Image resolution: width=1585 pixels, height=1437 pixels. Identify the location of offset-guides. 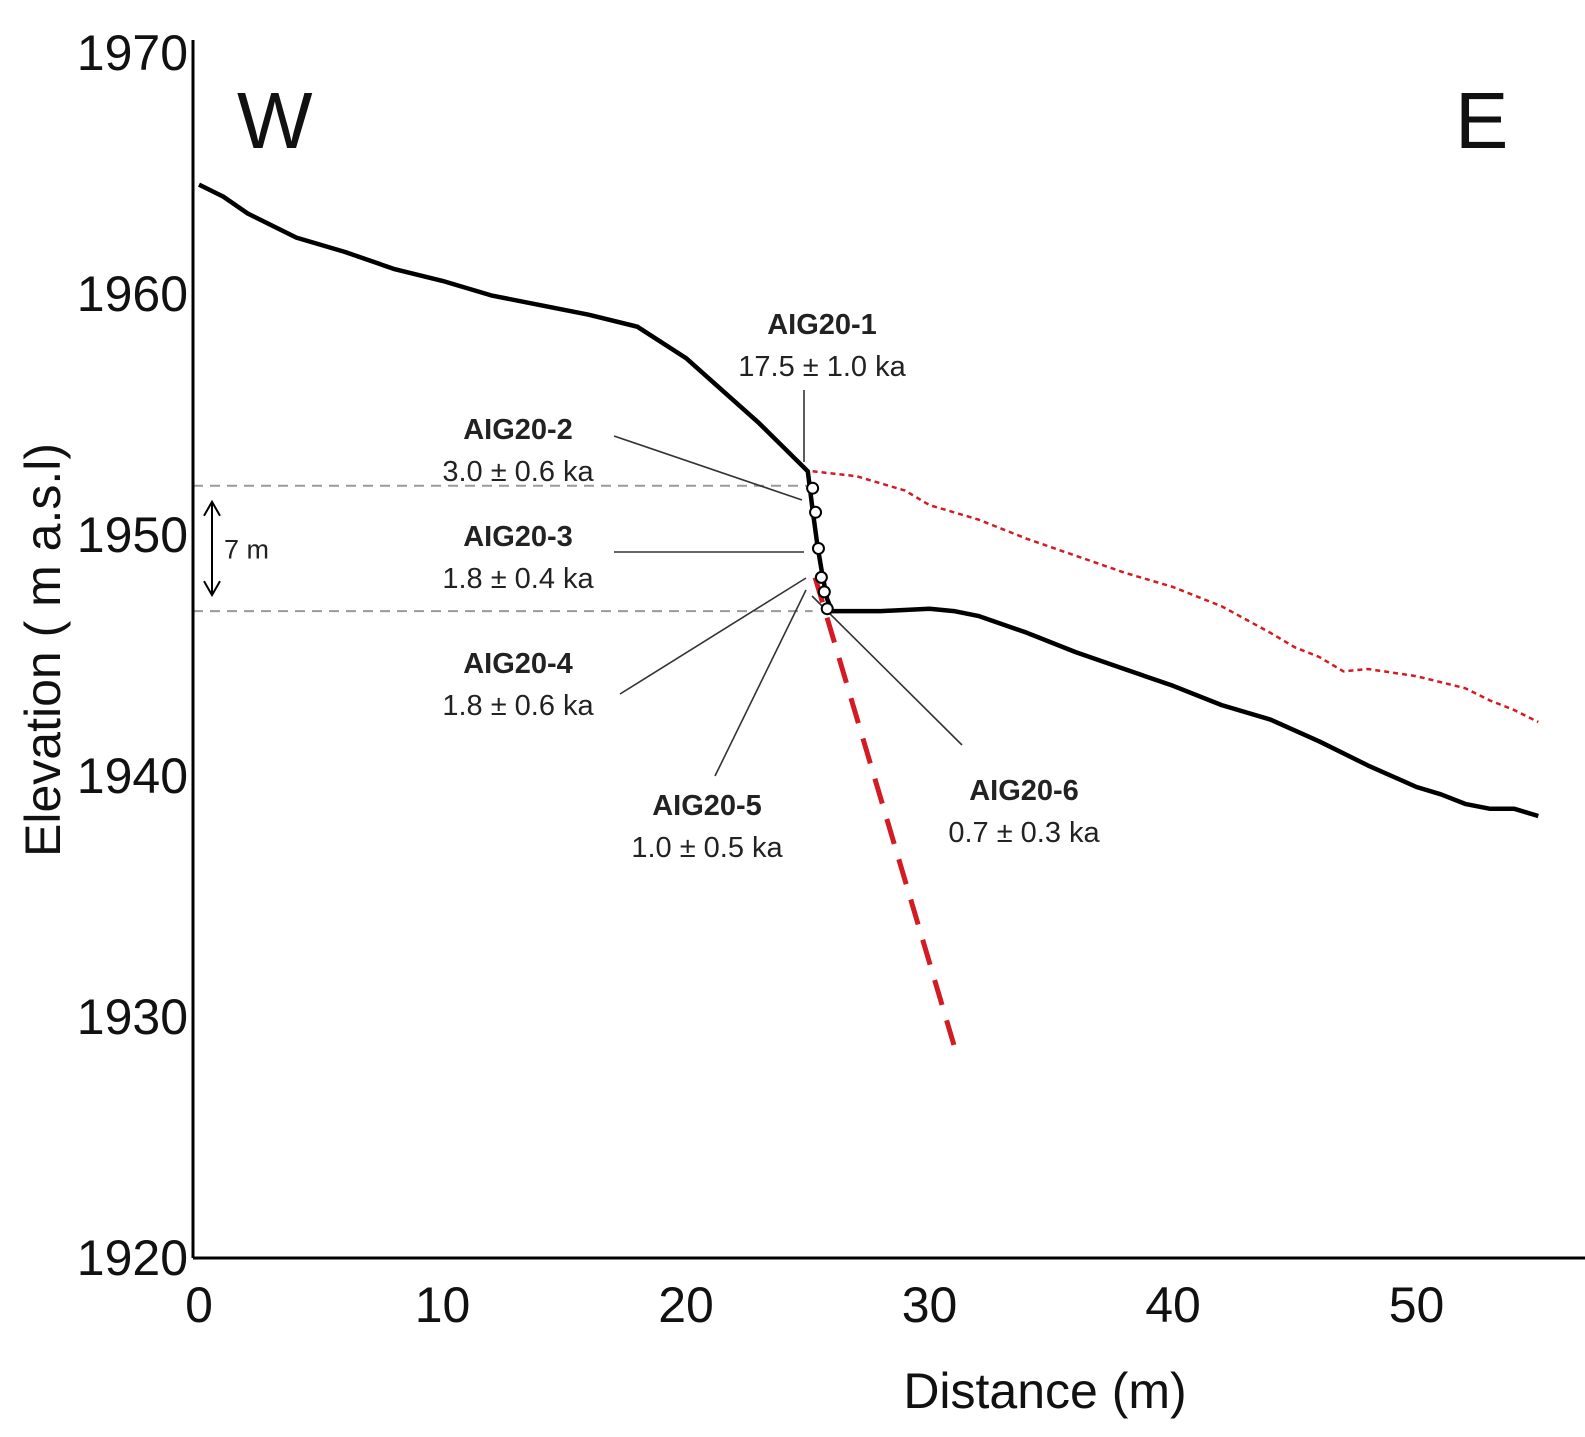
(503, 548).